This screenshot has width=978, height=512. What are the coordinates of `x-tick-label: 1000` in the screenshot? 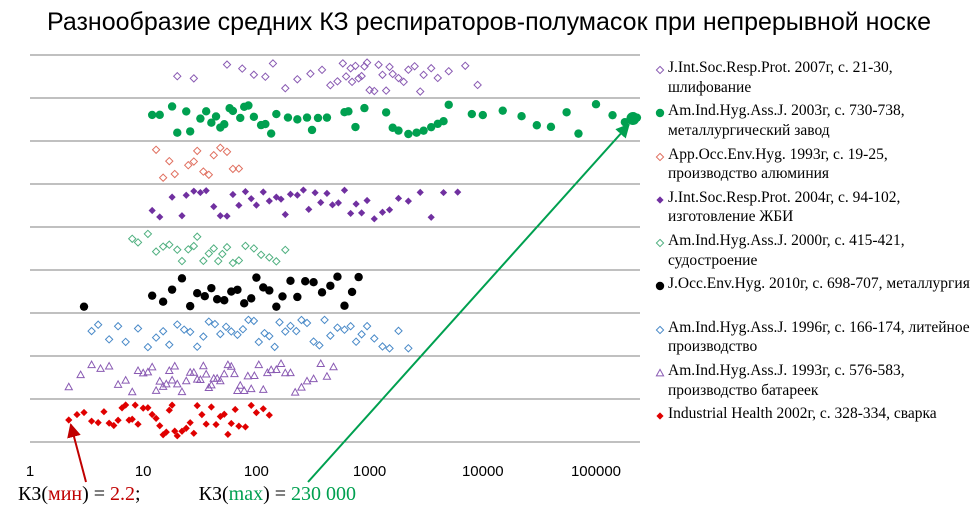 It's located at (369, 471).